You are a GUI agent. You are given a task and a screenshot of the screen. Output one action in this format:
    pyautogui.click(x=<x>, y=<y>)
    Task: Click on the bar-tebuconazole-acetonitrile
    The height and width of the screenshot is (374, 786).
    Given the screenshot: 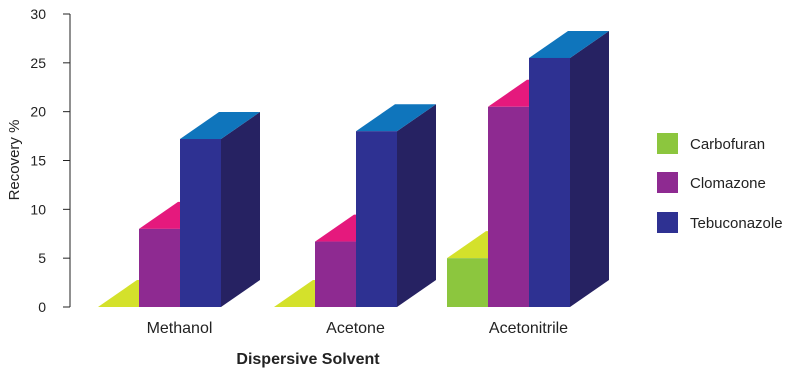 What is the action you would take?
    pyautogui.click(x=569, y=169)
    